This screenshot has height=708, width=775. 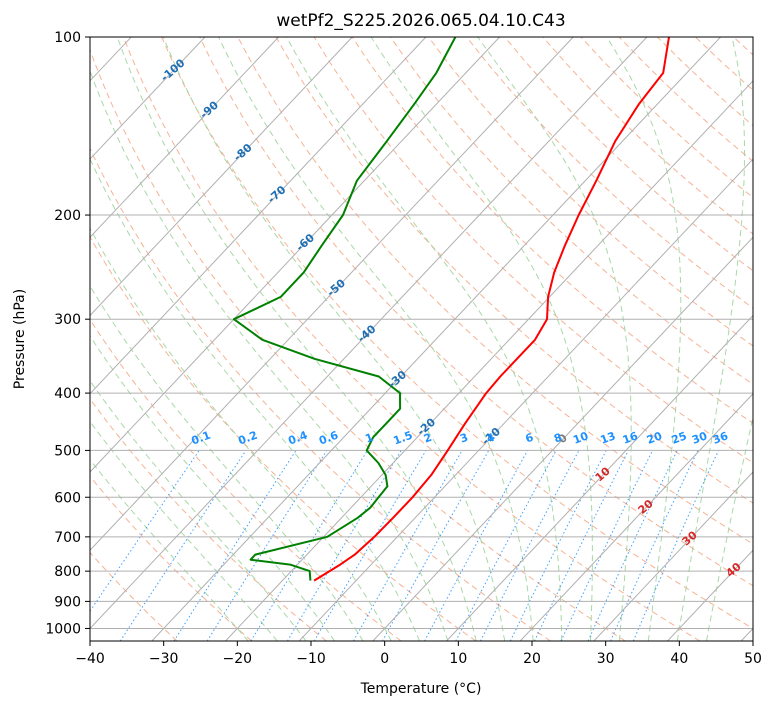 I want to click on y-tick-label: 400, so click(x=67, y=394).